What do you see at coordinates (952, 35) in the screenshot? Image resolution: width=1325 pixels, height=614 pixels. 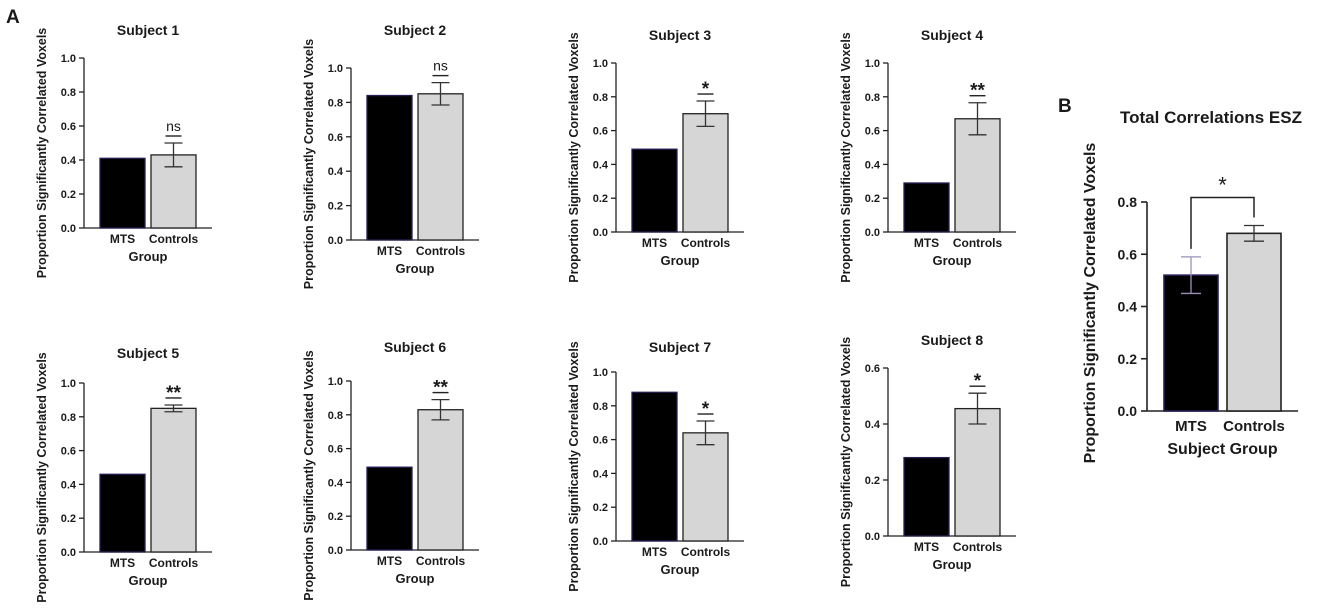 I see `chart-title: Subject 4` at bounding box center [952, 35].